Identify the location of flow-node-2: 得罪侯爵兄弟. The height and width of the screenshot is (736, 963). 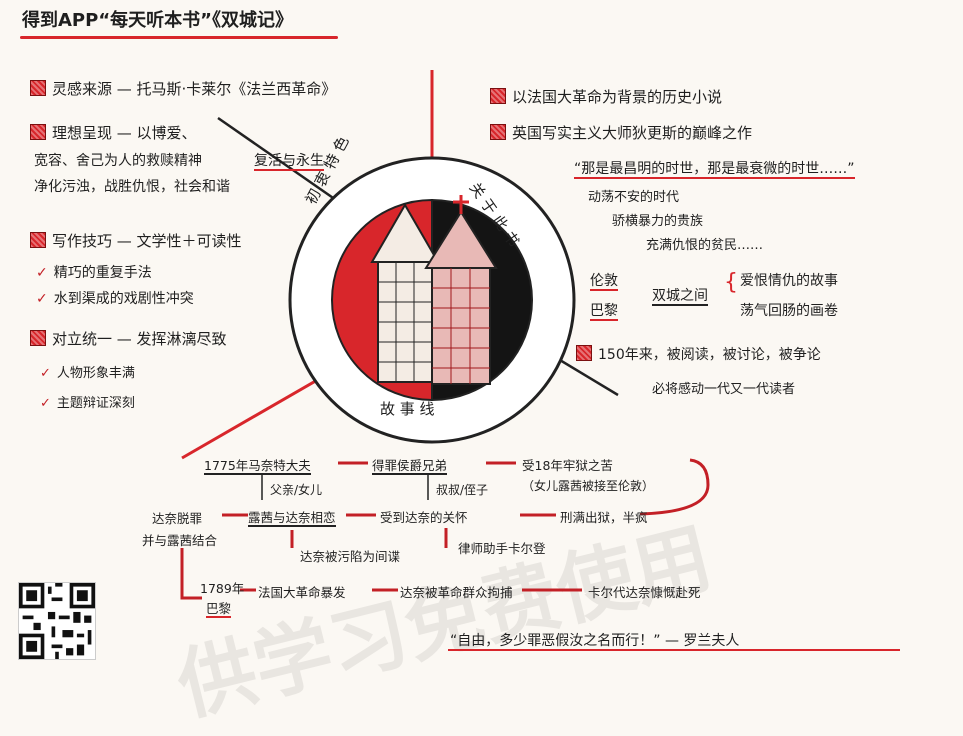
(410, 466).